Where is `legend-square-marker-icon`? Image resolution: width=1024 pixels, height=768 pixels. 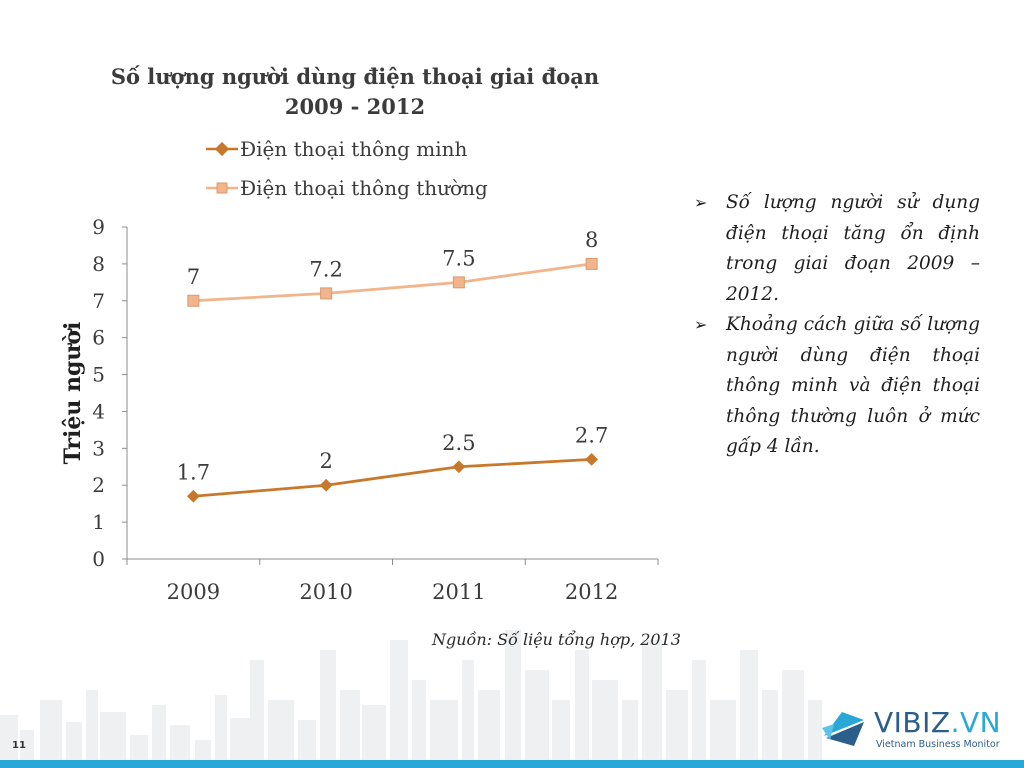 legend-square-marker-icon is located at coordinates (222, 188).